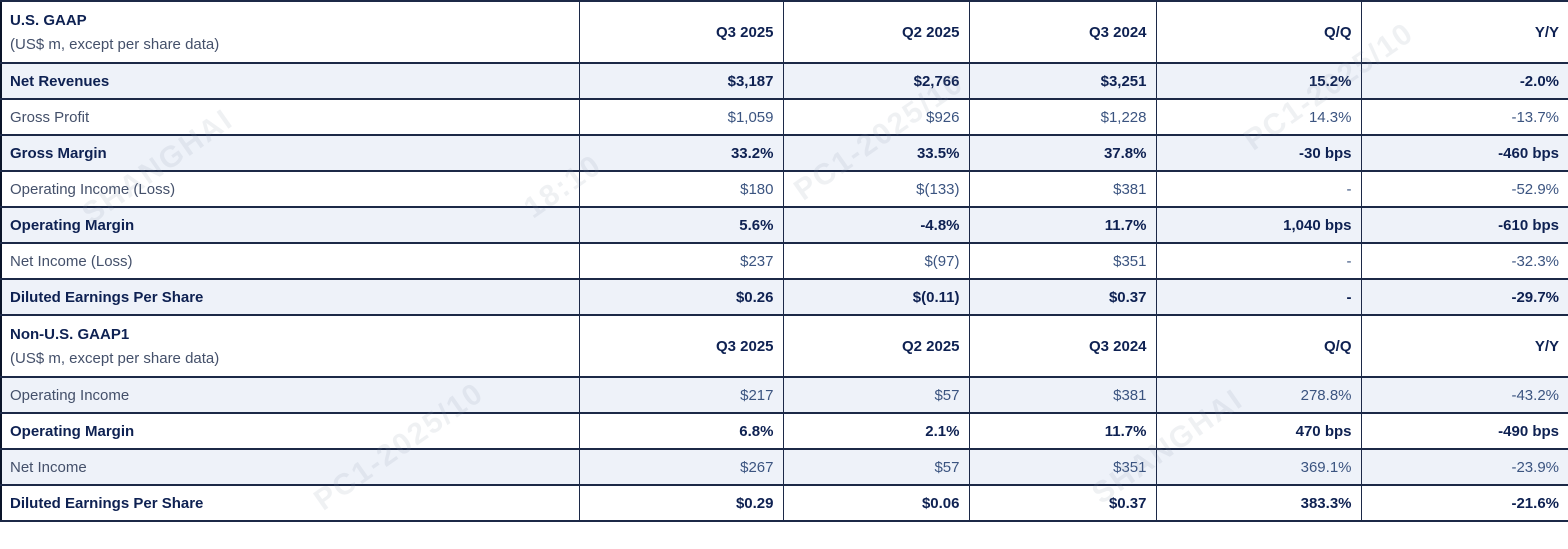 The image size is (1568, 549). I want to click on row-label: Net Income, so click(290, 467).